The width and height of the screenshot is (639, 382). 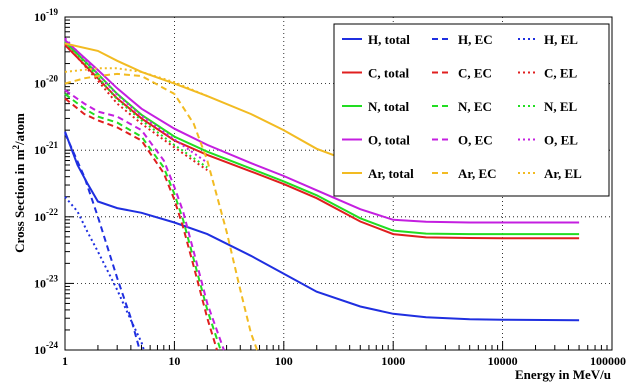 What do you see at coordinates (561, 73) in the screenshot?
I see `legend-label-c-el: C, EL` at bounding box center [561, 73].